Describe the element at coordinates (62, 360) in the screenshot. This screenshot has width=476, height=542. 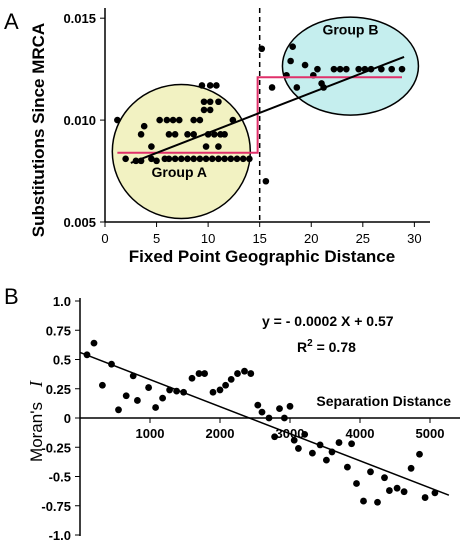
I see `b-y-tick-label: 0.5` at that location.